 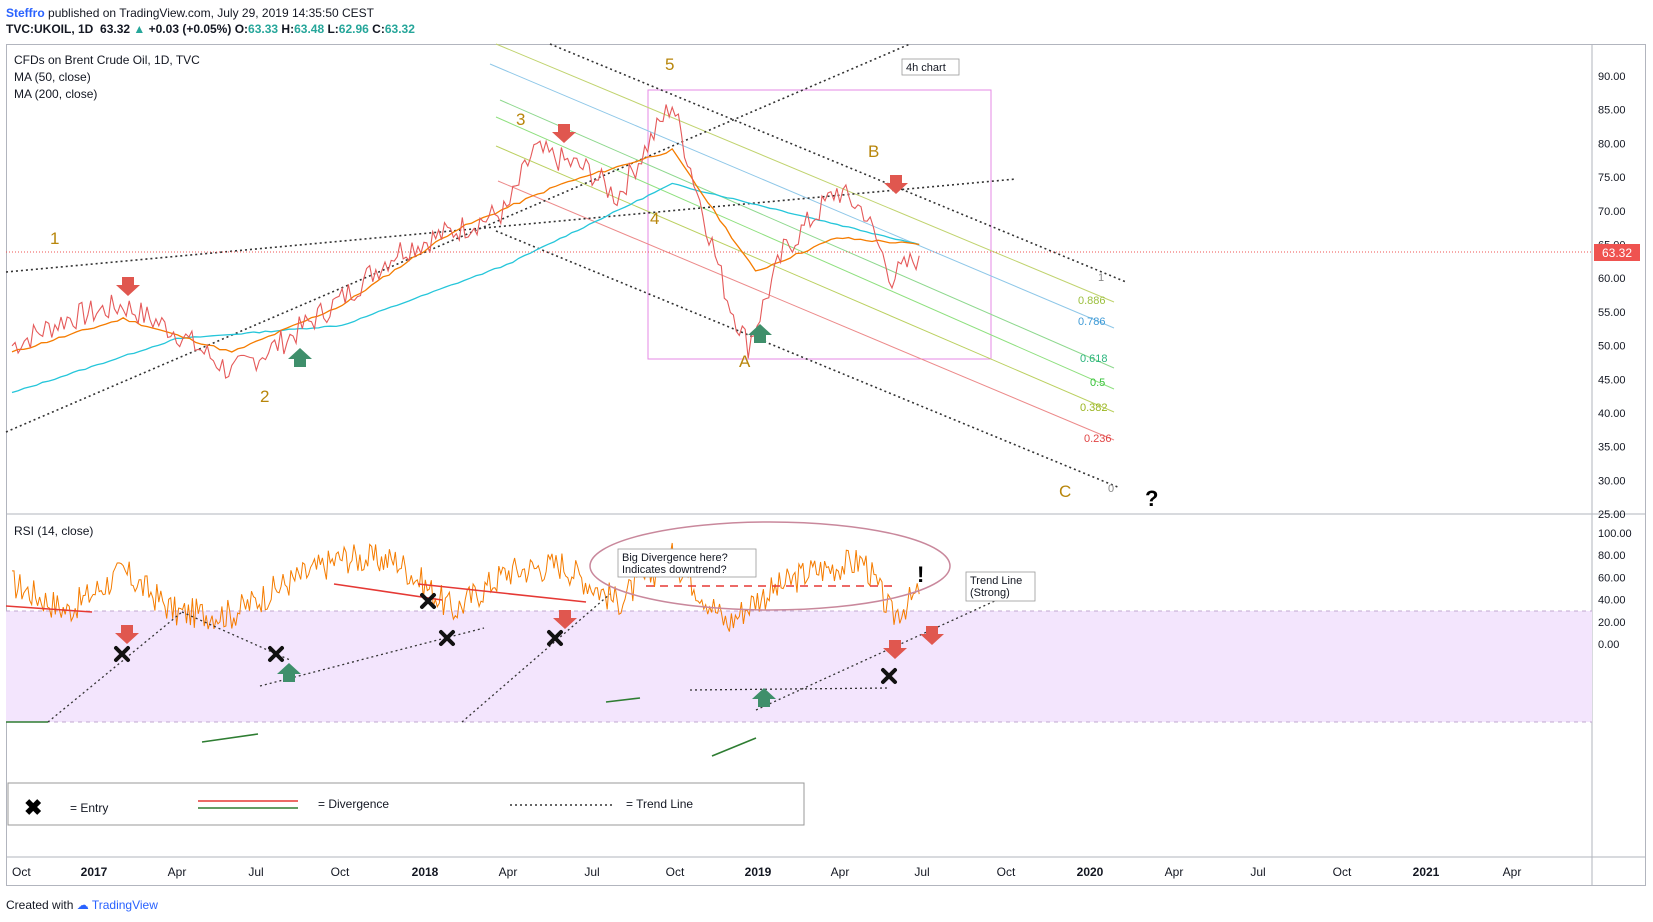 What do you see at coordinates (309, 29) in the screenshot?
I see `high-value: 63.48` at bounding box center [309, 29].